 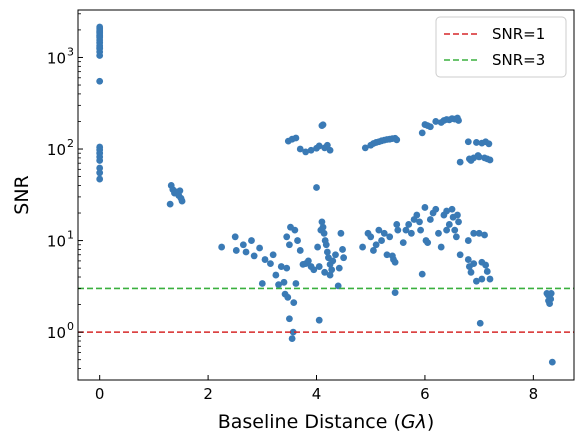 I want to click on x-axis-label-variable: Gλ, so click(x=414, y=422).